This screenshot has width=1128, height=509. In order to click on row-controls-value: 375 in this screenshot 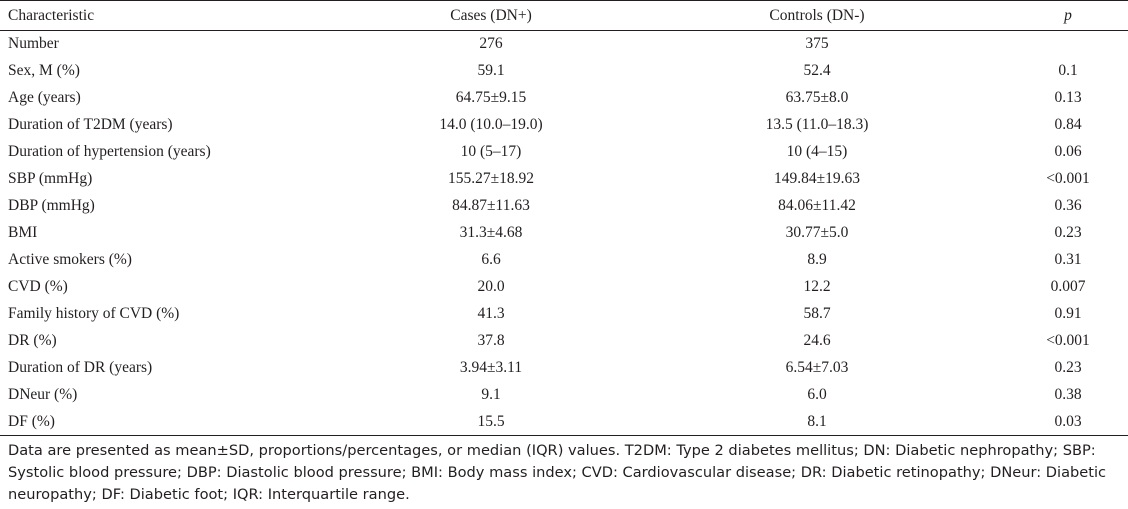, I will do `click(817, 44)`.